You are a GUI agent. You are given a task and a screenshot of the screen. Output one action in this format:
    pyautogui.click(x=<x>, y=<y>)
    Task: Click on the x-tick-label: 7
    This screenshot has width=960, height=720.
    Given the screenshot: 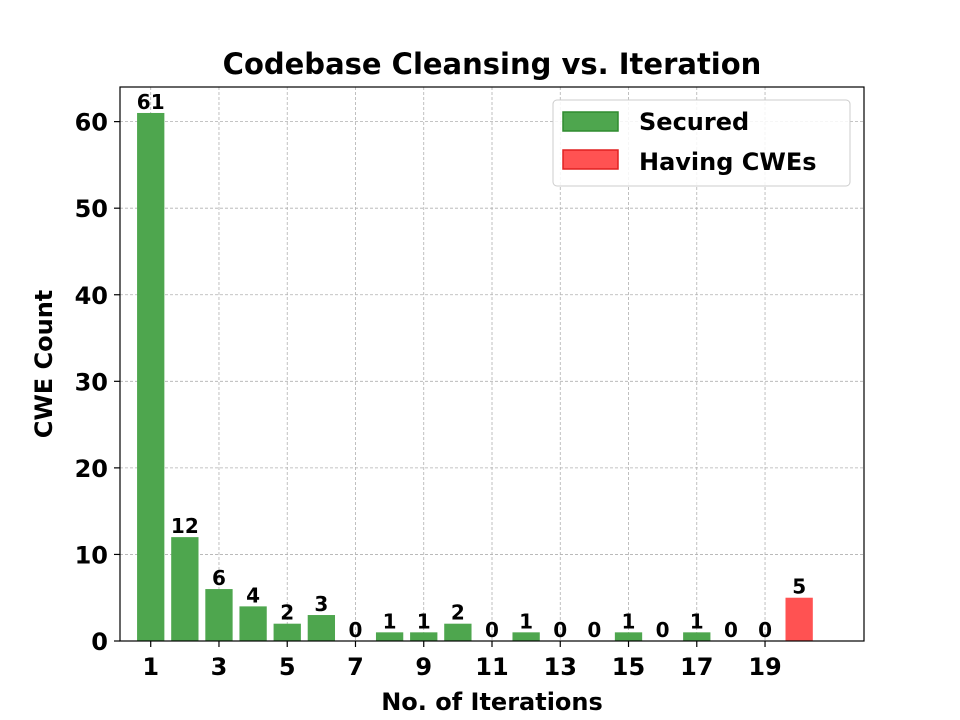 What is the action you would take?
    pyautogui.click(x=355, y=667)
    